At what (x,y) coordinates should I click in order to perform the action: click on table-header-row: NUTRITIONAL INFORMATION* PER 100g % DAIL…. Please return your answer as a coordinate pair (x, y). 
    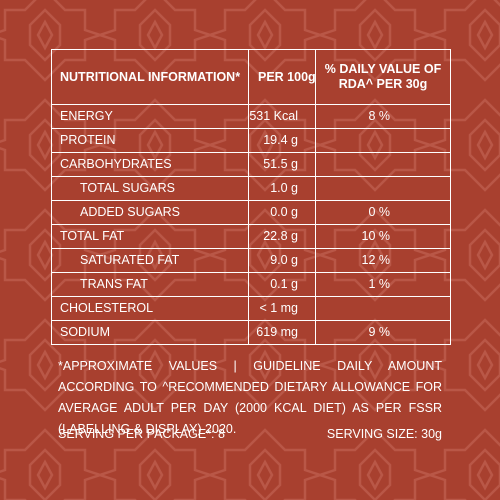
    Looking at the image, I should click on (251, 77).